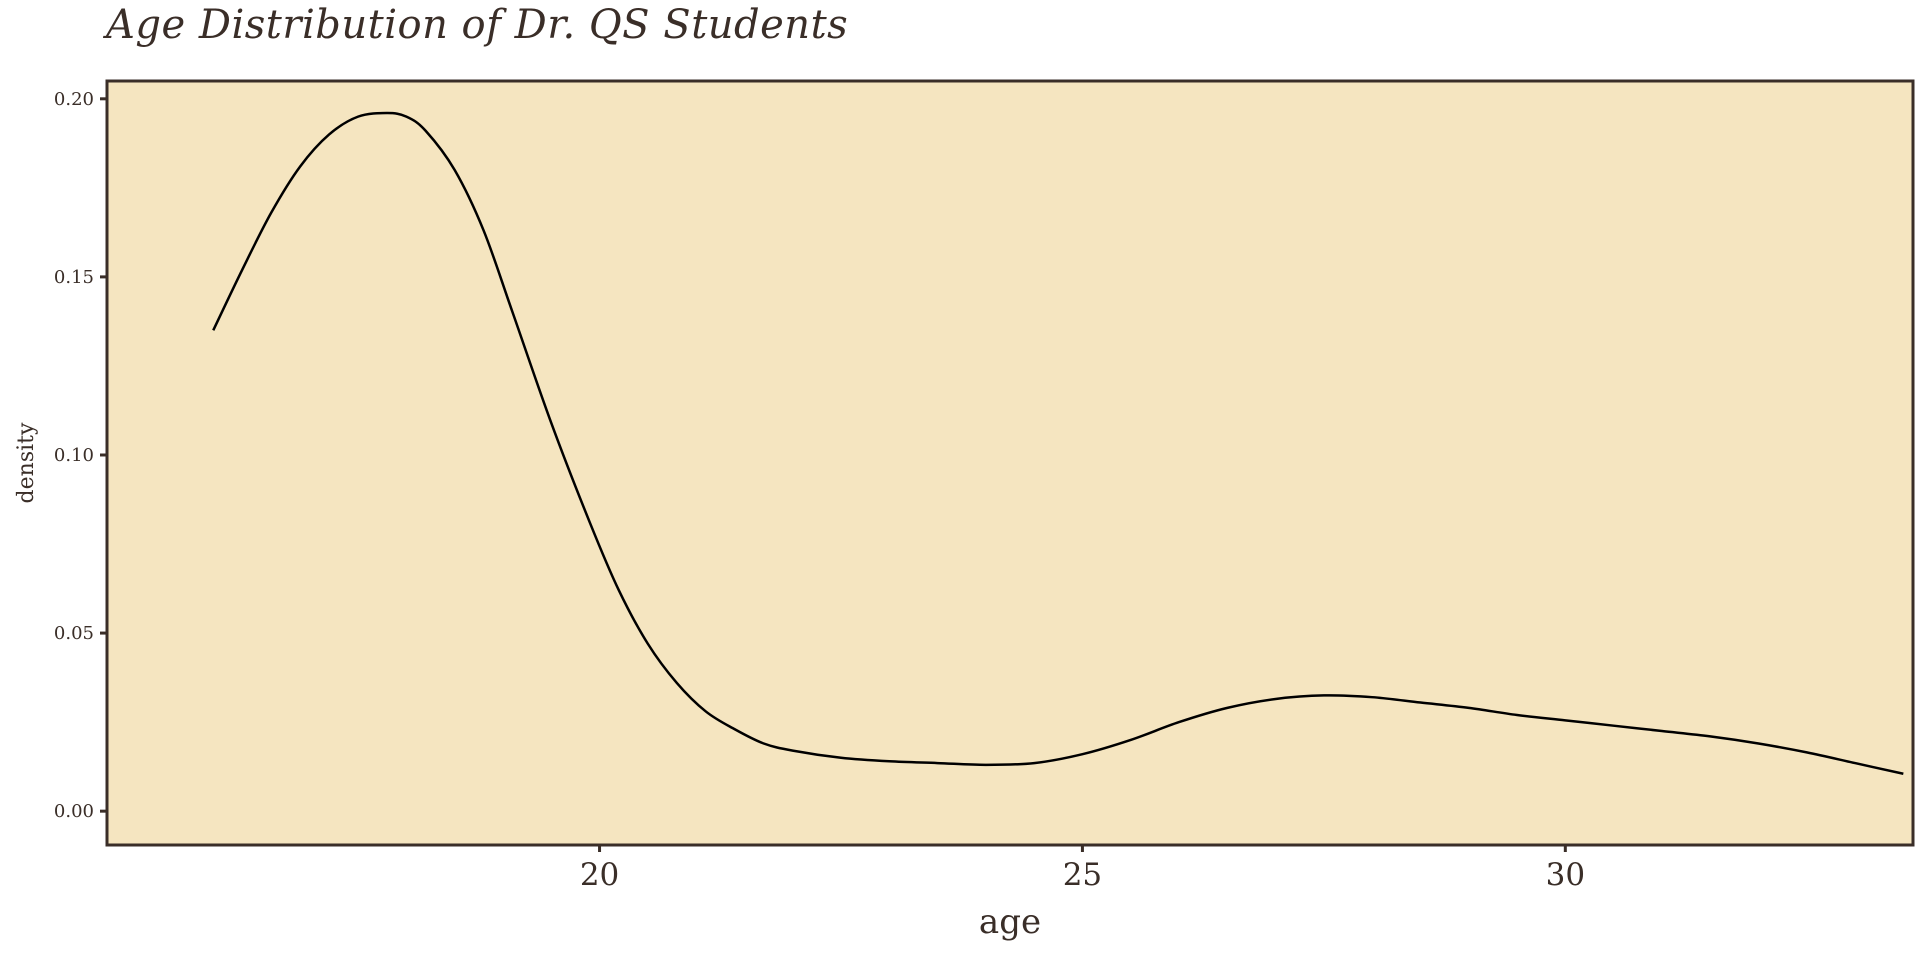 This screenshot has width=1920, height=960. What do you see at coordinates (477, 25) in the screenshot?
I see `chart-title: Age Distribution of Dr. QS Students` at bounding box center [477, 25].